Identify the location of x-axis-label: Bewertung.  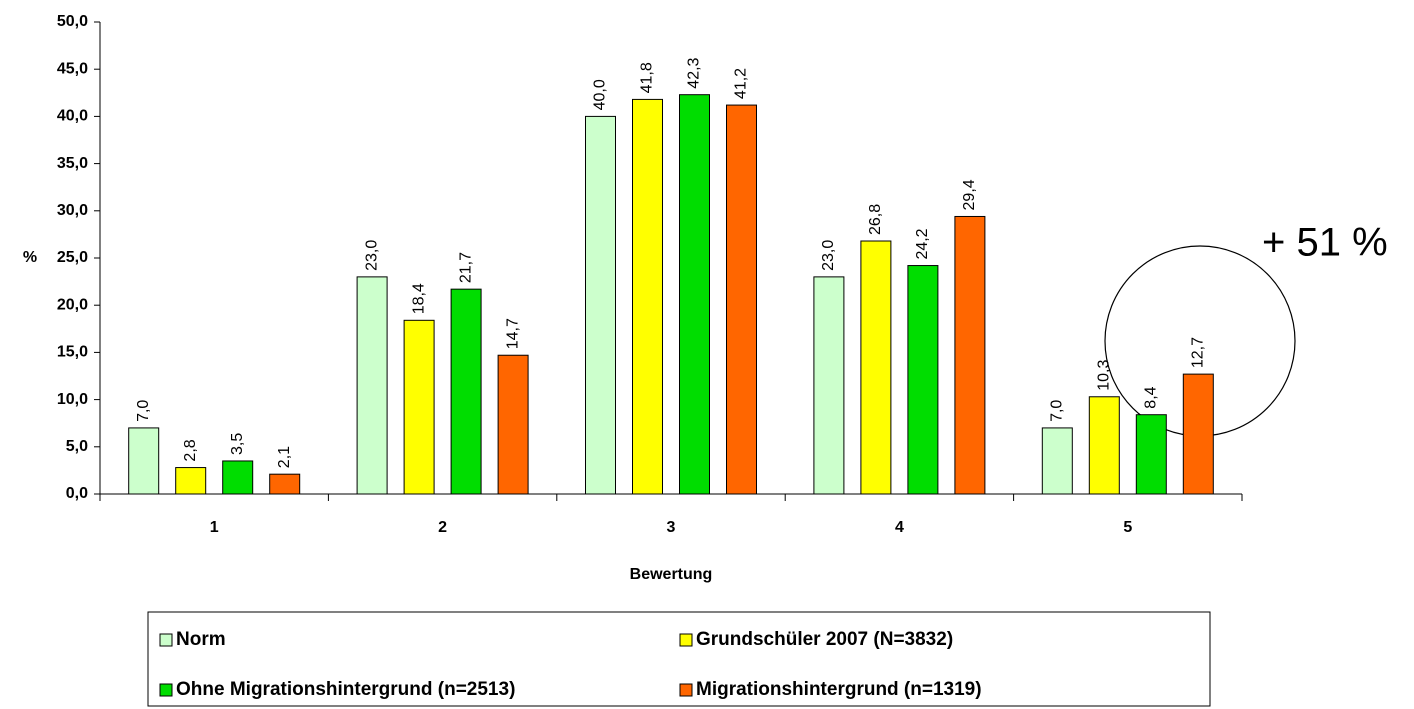
(671, 574).